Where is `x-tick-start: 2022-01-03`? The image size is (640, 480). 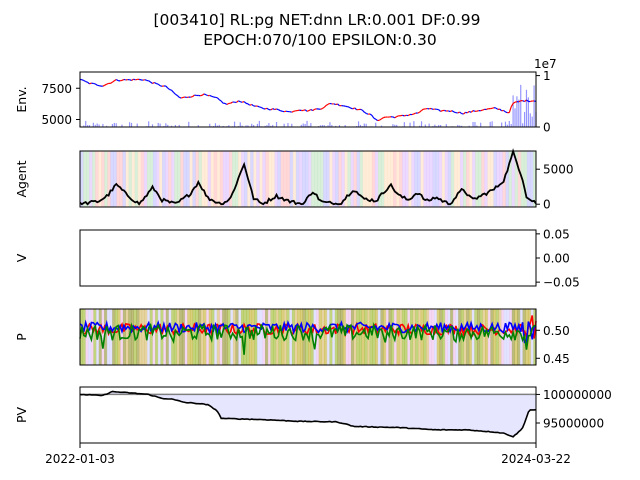
x-tick-start: 2022-01-03 is located at coordinates (80, 459).